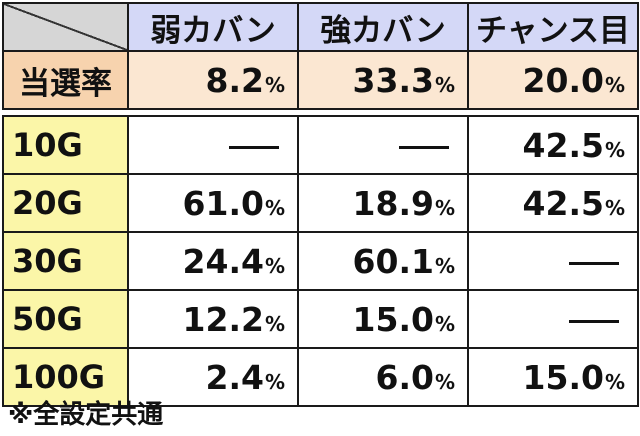  I want to click on rate-number: 20.0, so click(563, 80).